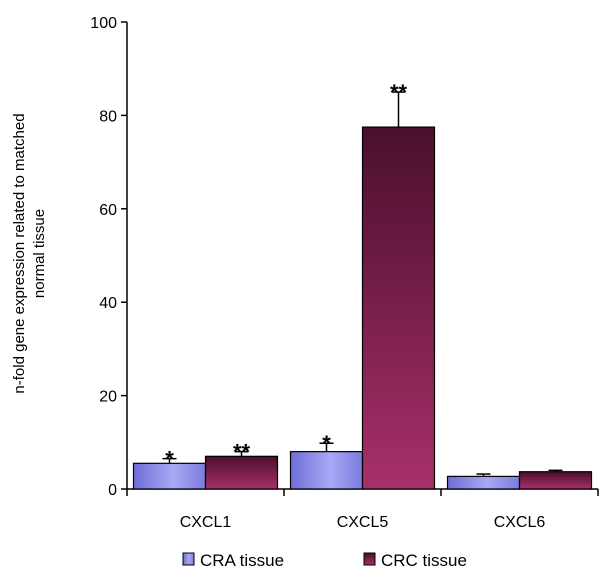  I want to click on y-tick-label: 20, so click(108, 397).